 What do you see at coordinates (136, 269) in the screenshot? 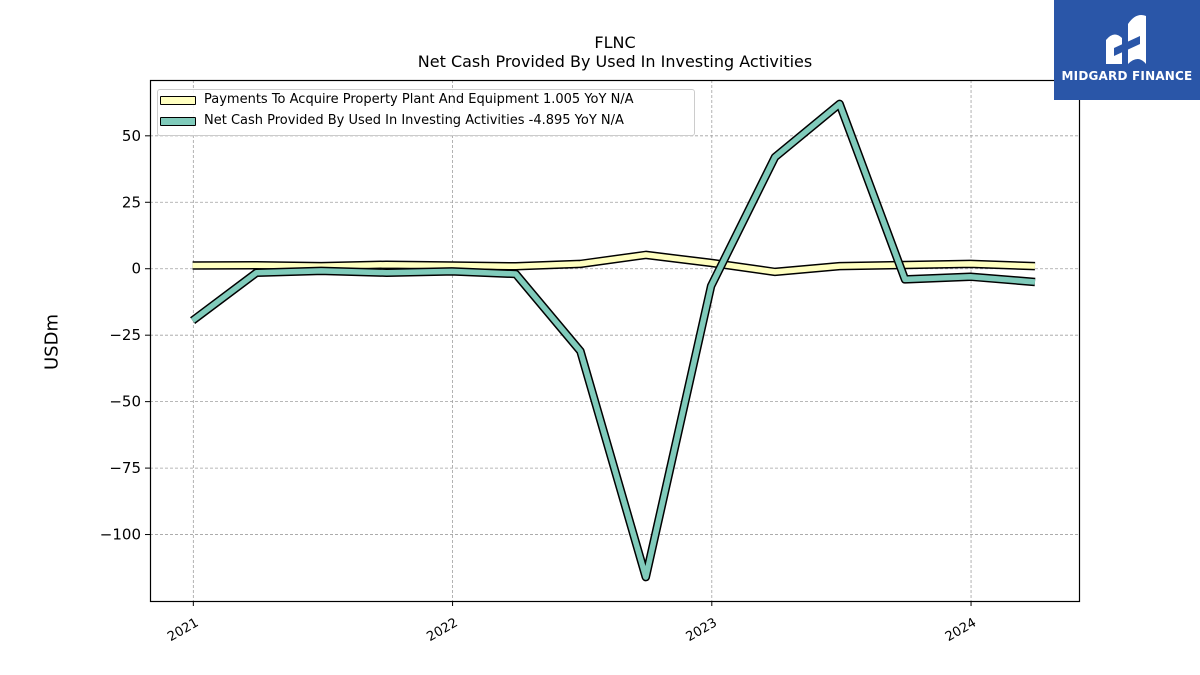
I see `y-tick-label: 0` at bounding box center [136, 269].